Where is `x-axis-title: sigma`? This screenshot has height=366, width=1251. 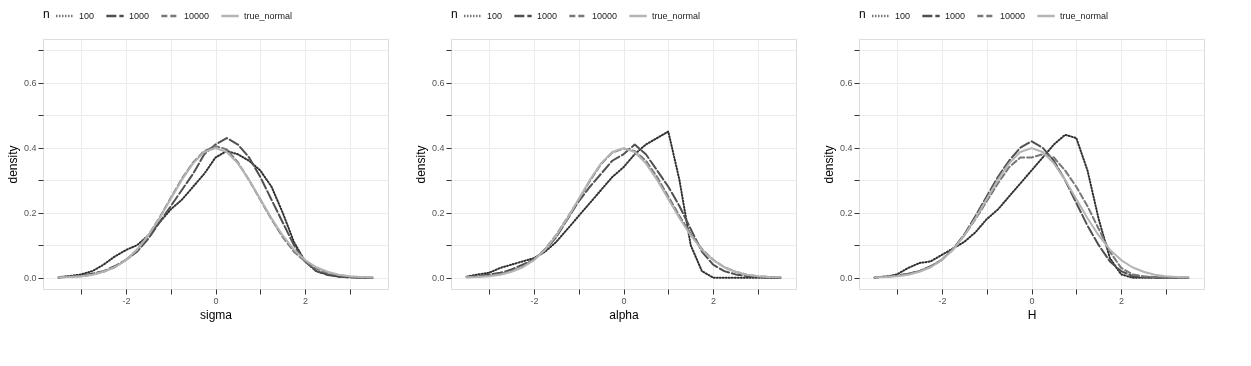
x-axis-title: sigma is located at coordinates (216, 314).